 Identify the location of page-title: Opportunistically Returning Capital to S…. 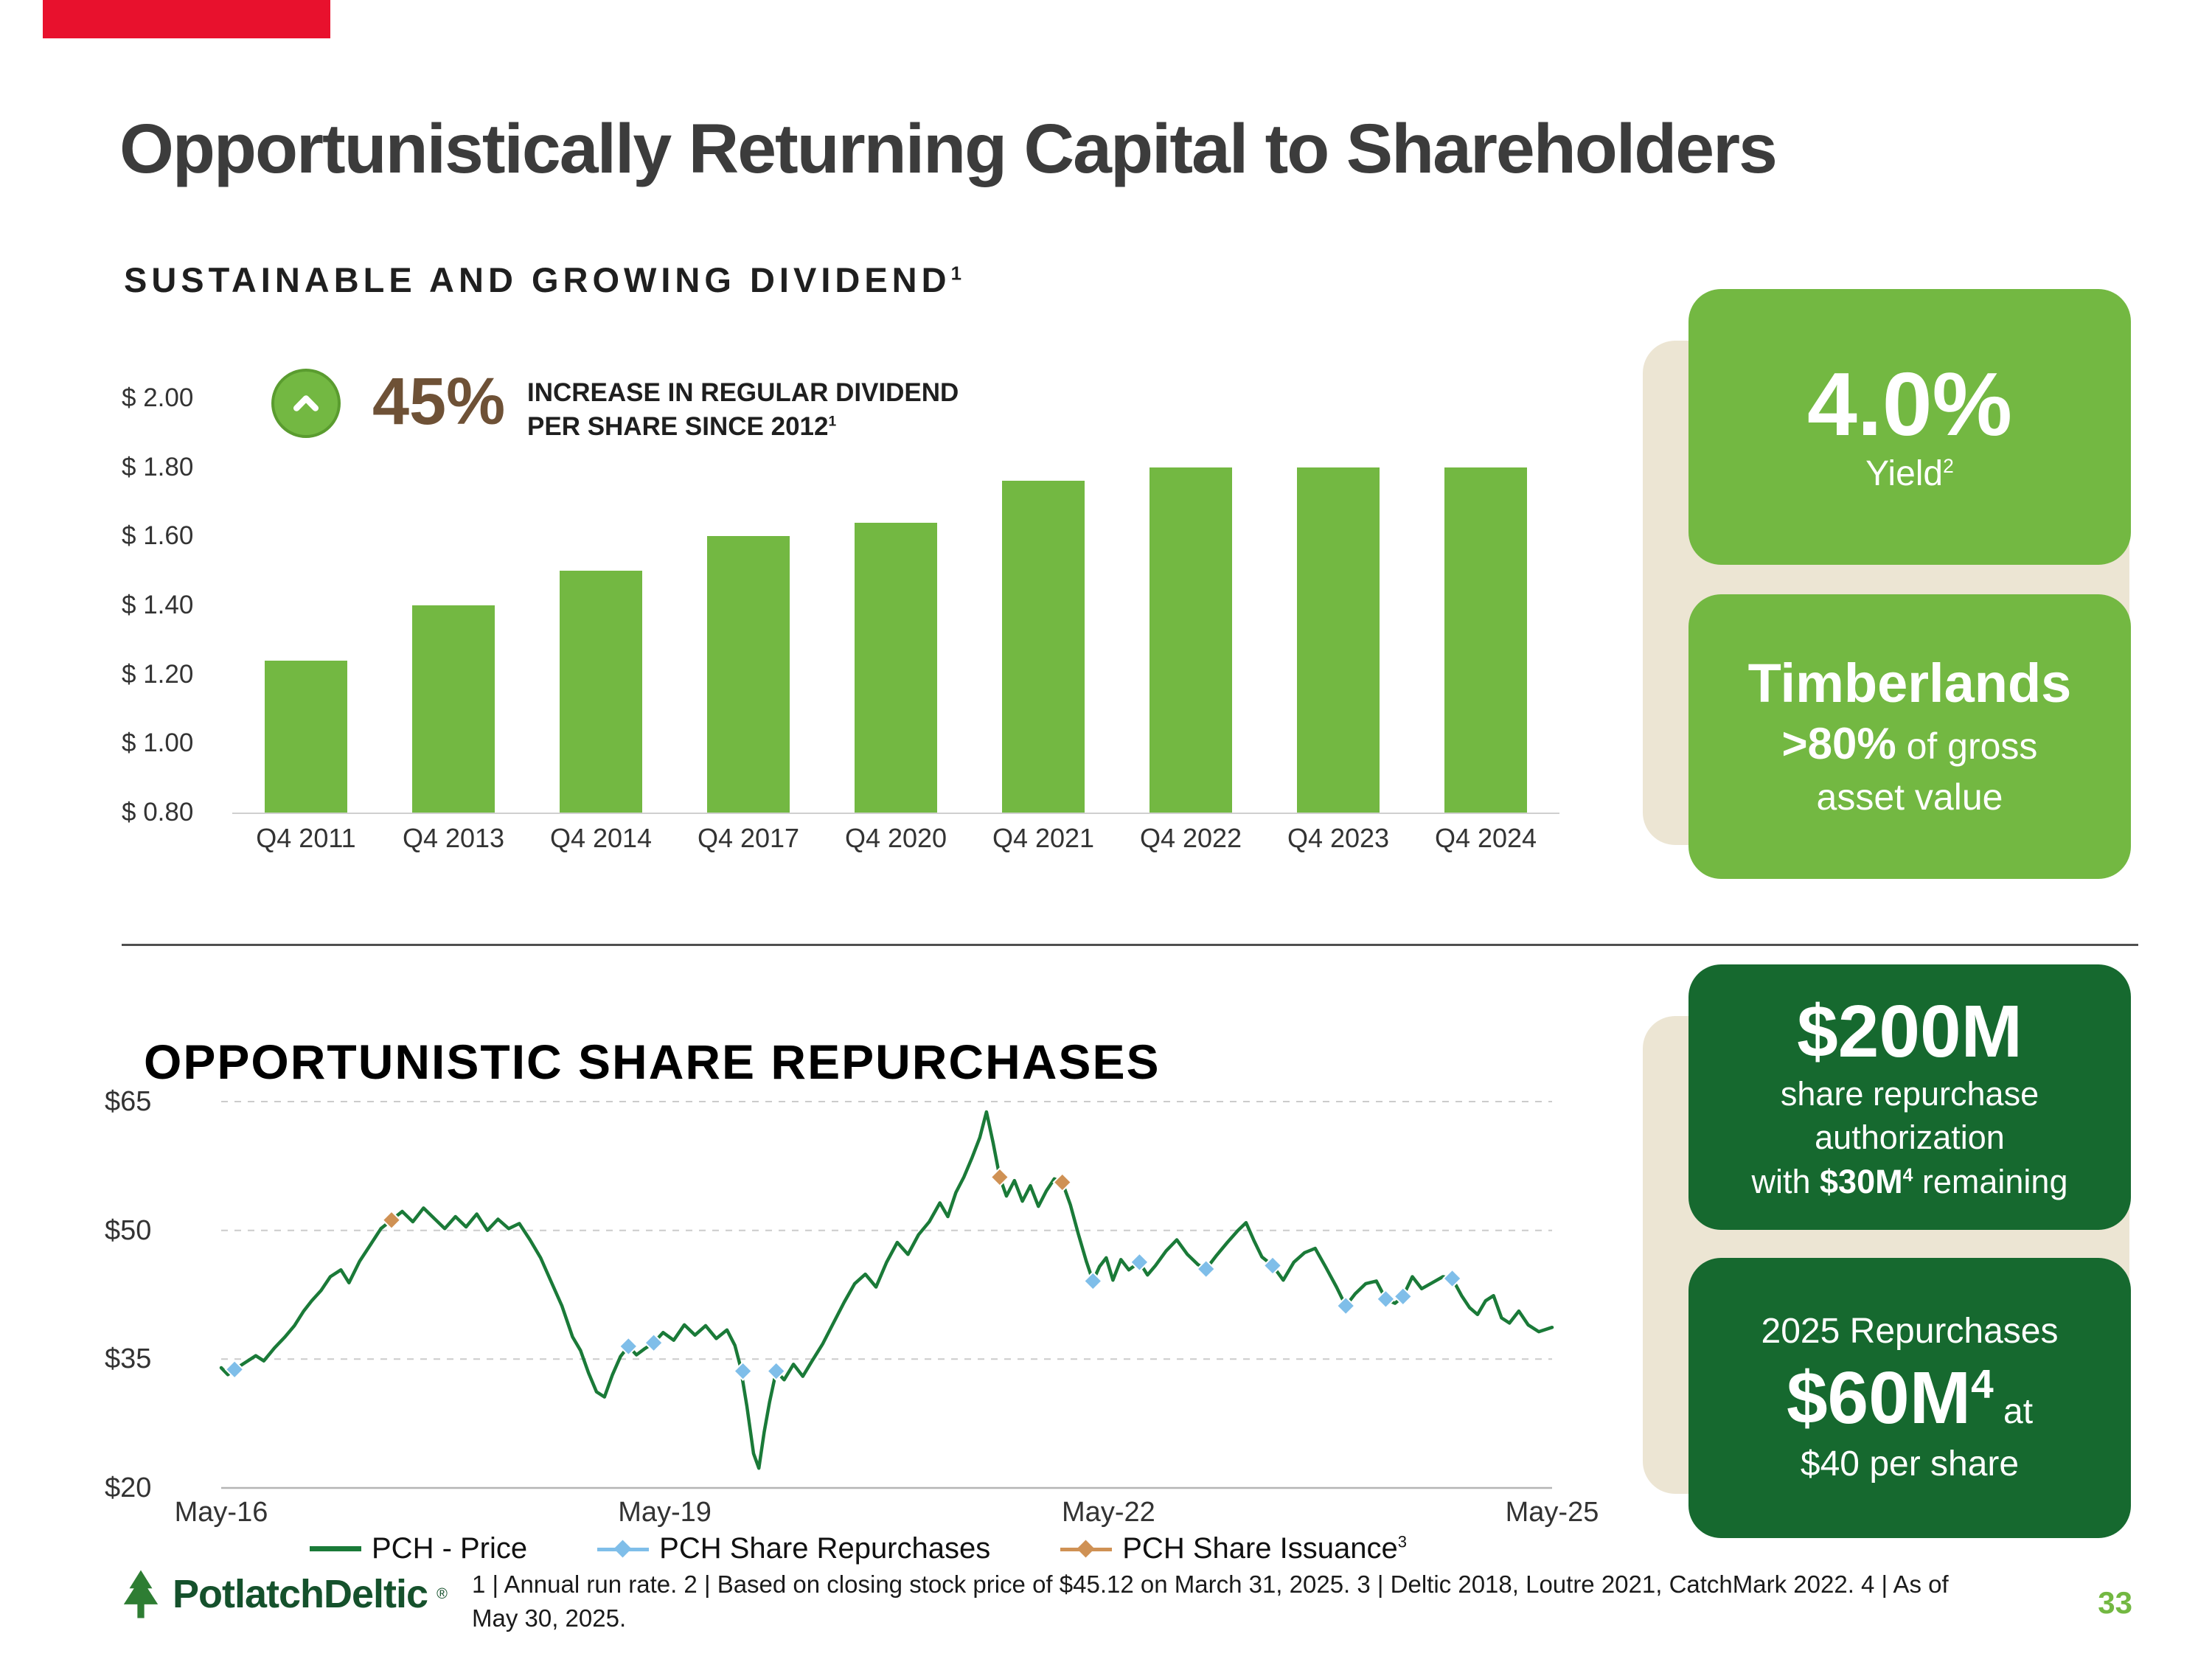
(948, 149).